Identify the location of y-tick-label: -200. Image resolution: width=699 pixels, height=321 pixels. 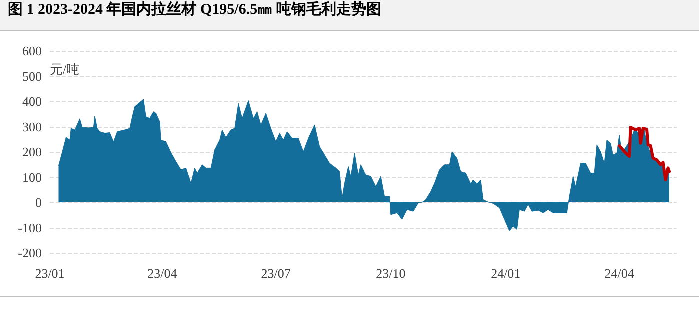
(30, 253).